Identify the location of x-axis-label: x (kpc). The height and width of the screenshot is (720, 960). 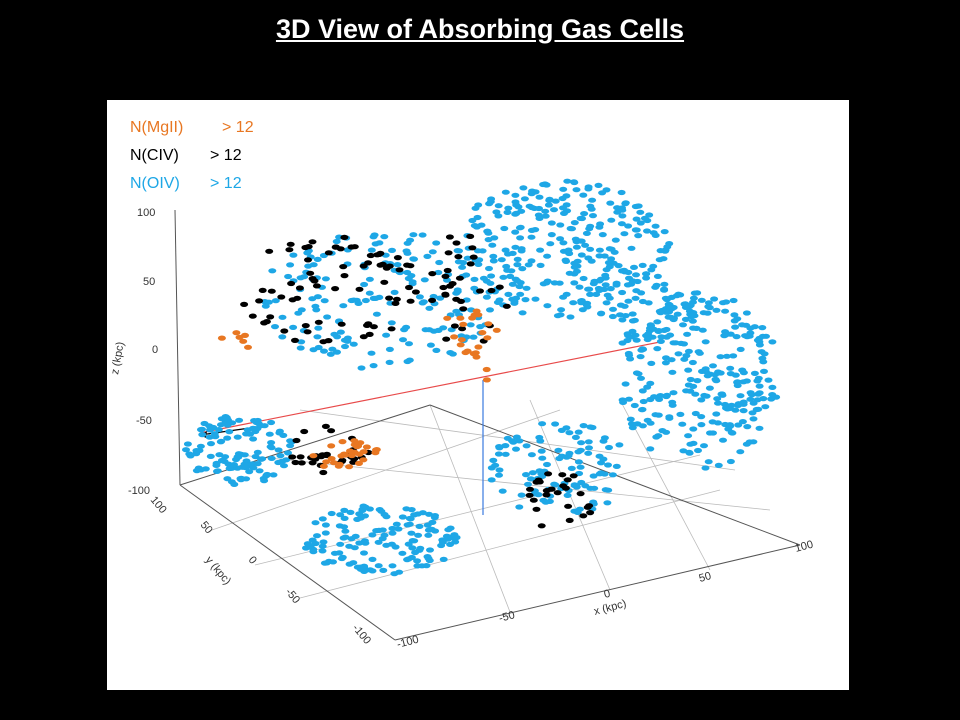
(610, 608).